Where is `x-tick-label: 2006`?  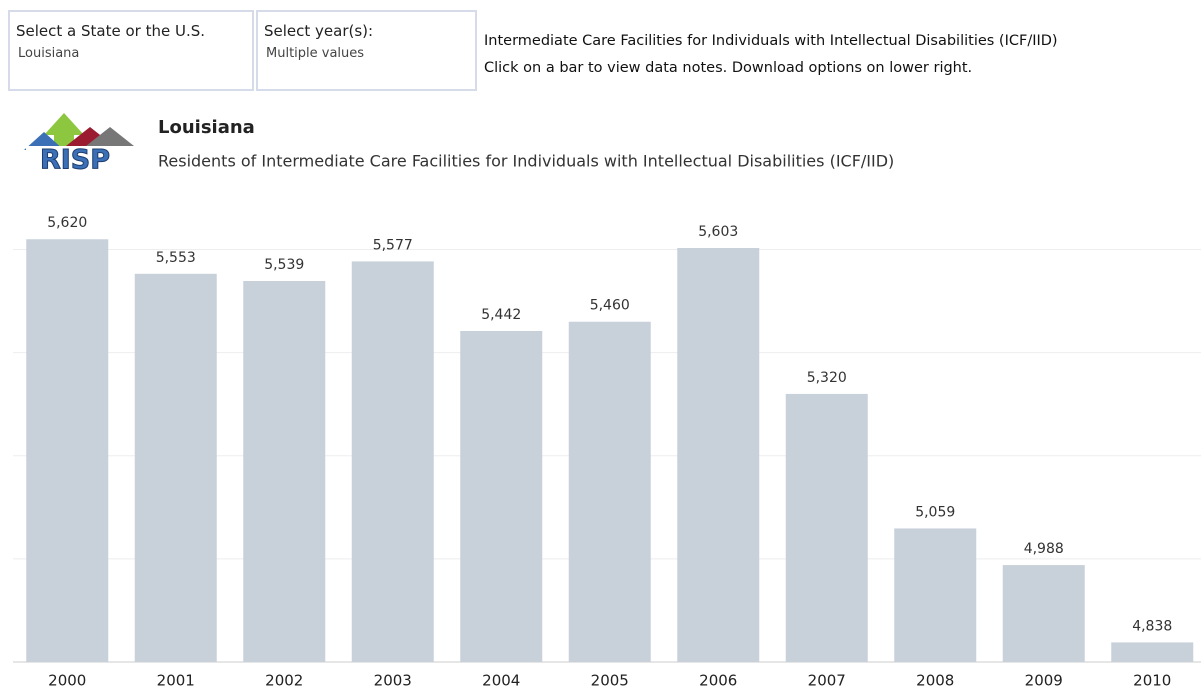 x-tick-label: 2006 is located at coordinates (718, 681).